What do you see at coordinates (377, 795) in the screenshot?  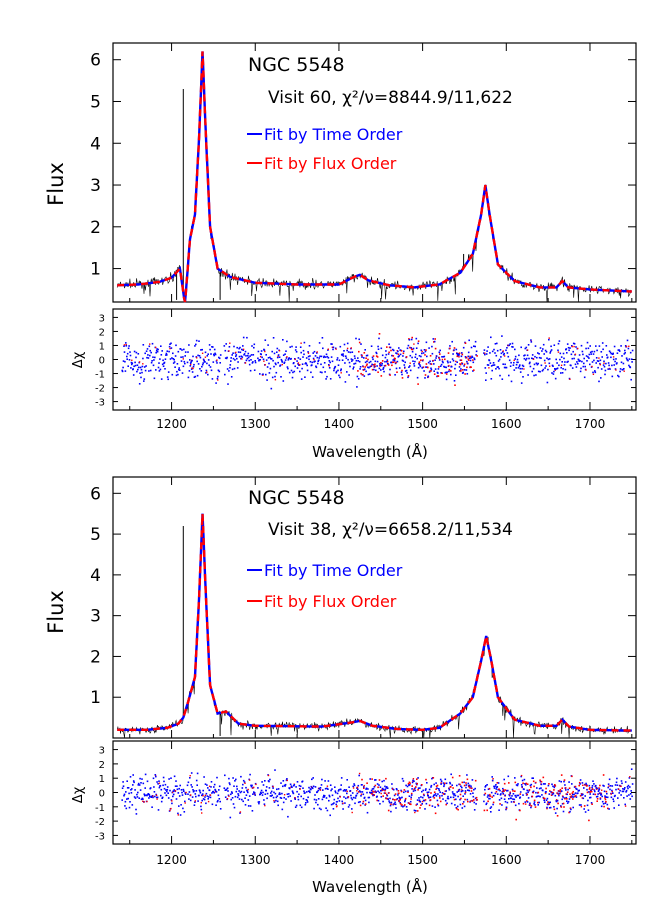 I see `residual-points` at bounding box center [377, 795].